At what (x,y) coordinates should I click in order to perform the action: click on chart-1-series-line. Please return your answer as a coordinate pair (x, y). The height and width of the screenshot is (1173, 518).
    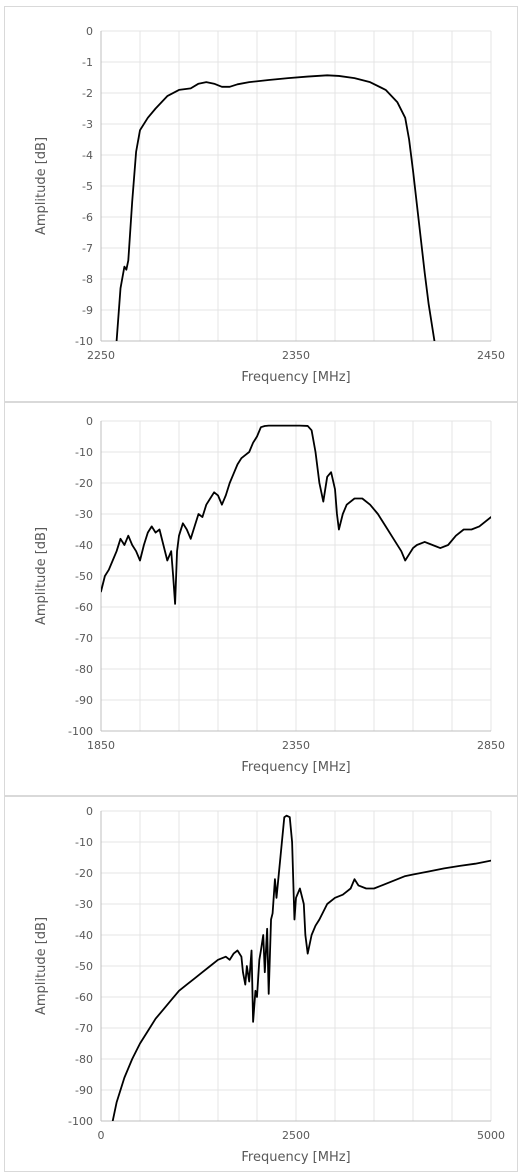
    Looking at the image, I should click on (275, 207).